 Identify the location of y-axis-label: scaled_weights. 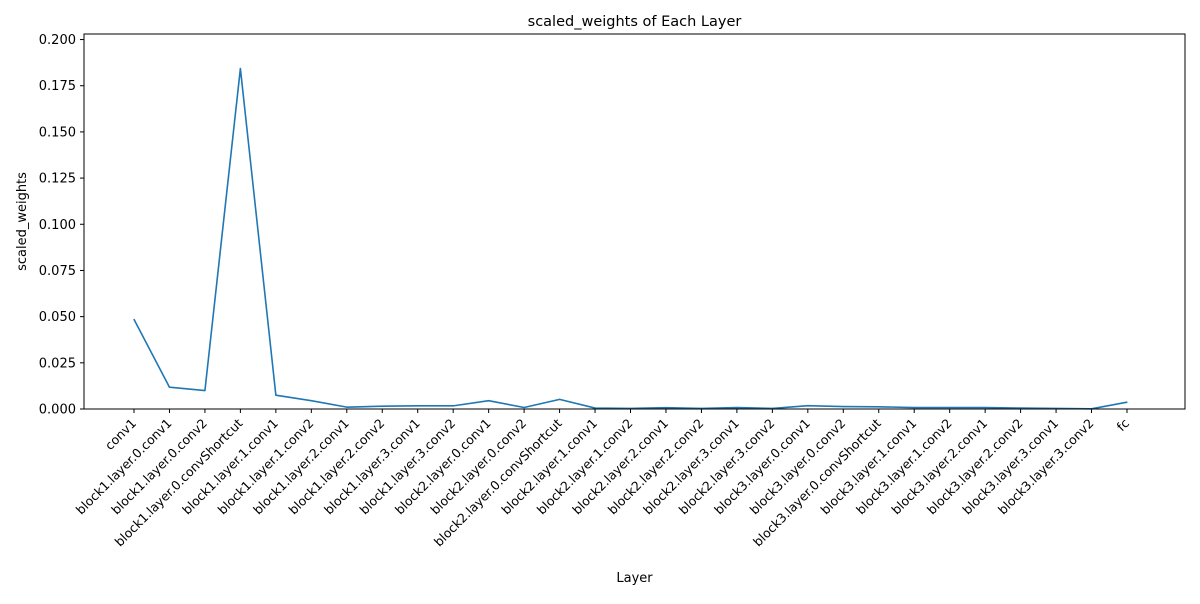
(22, 221).